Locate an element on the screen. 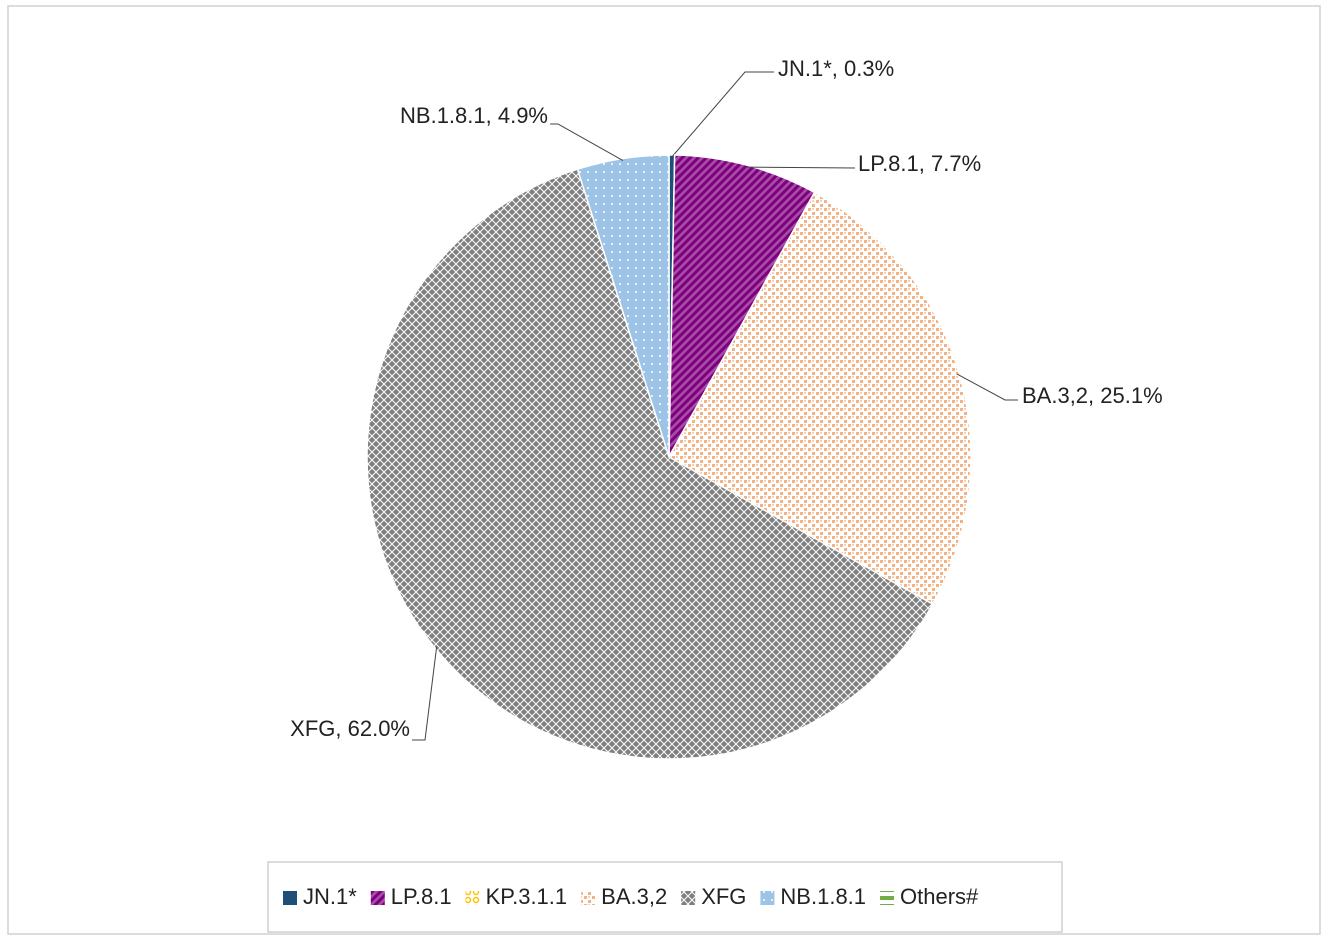 The height and width of the screenshot is (935, 1327). data-label: JN.1*, 0.3% is located at coordinates (836, 68).